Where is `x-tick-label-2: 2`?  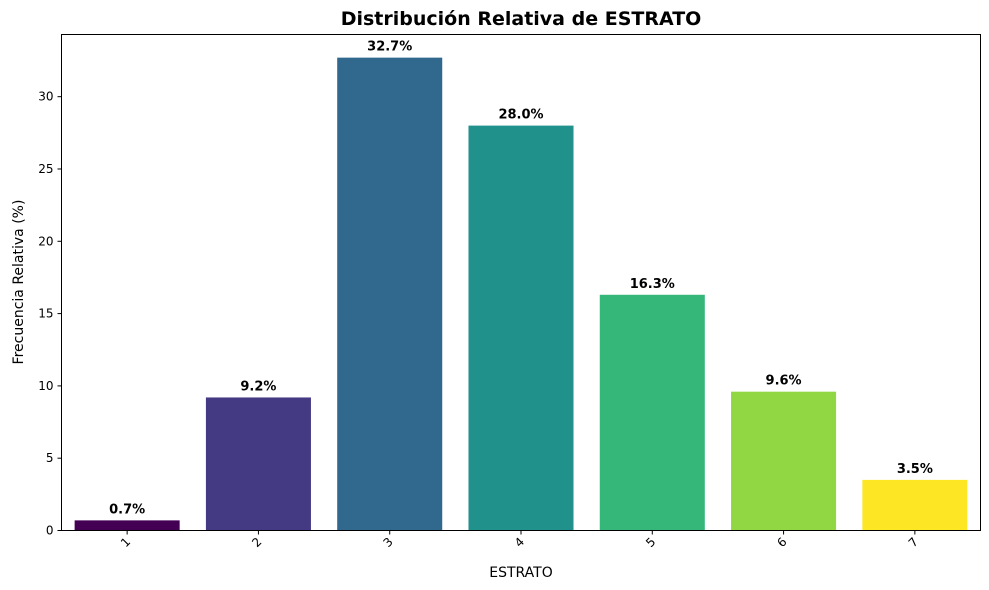
x-tick-label-2: 2 is located at coordinates (256, 542).